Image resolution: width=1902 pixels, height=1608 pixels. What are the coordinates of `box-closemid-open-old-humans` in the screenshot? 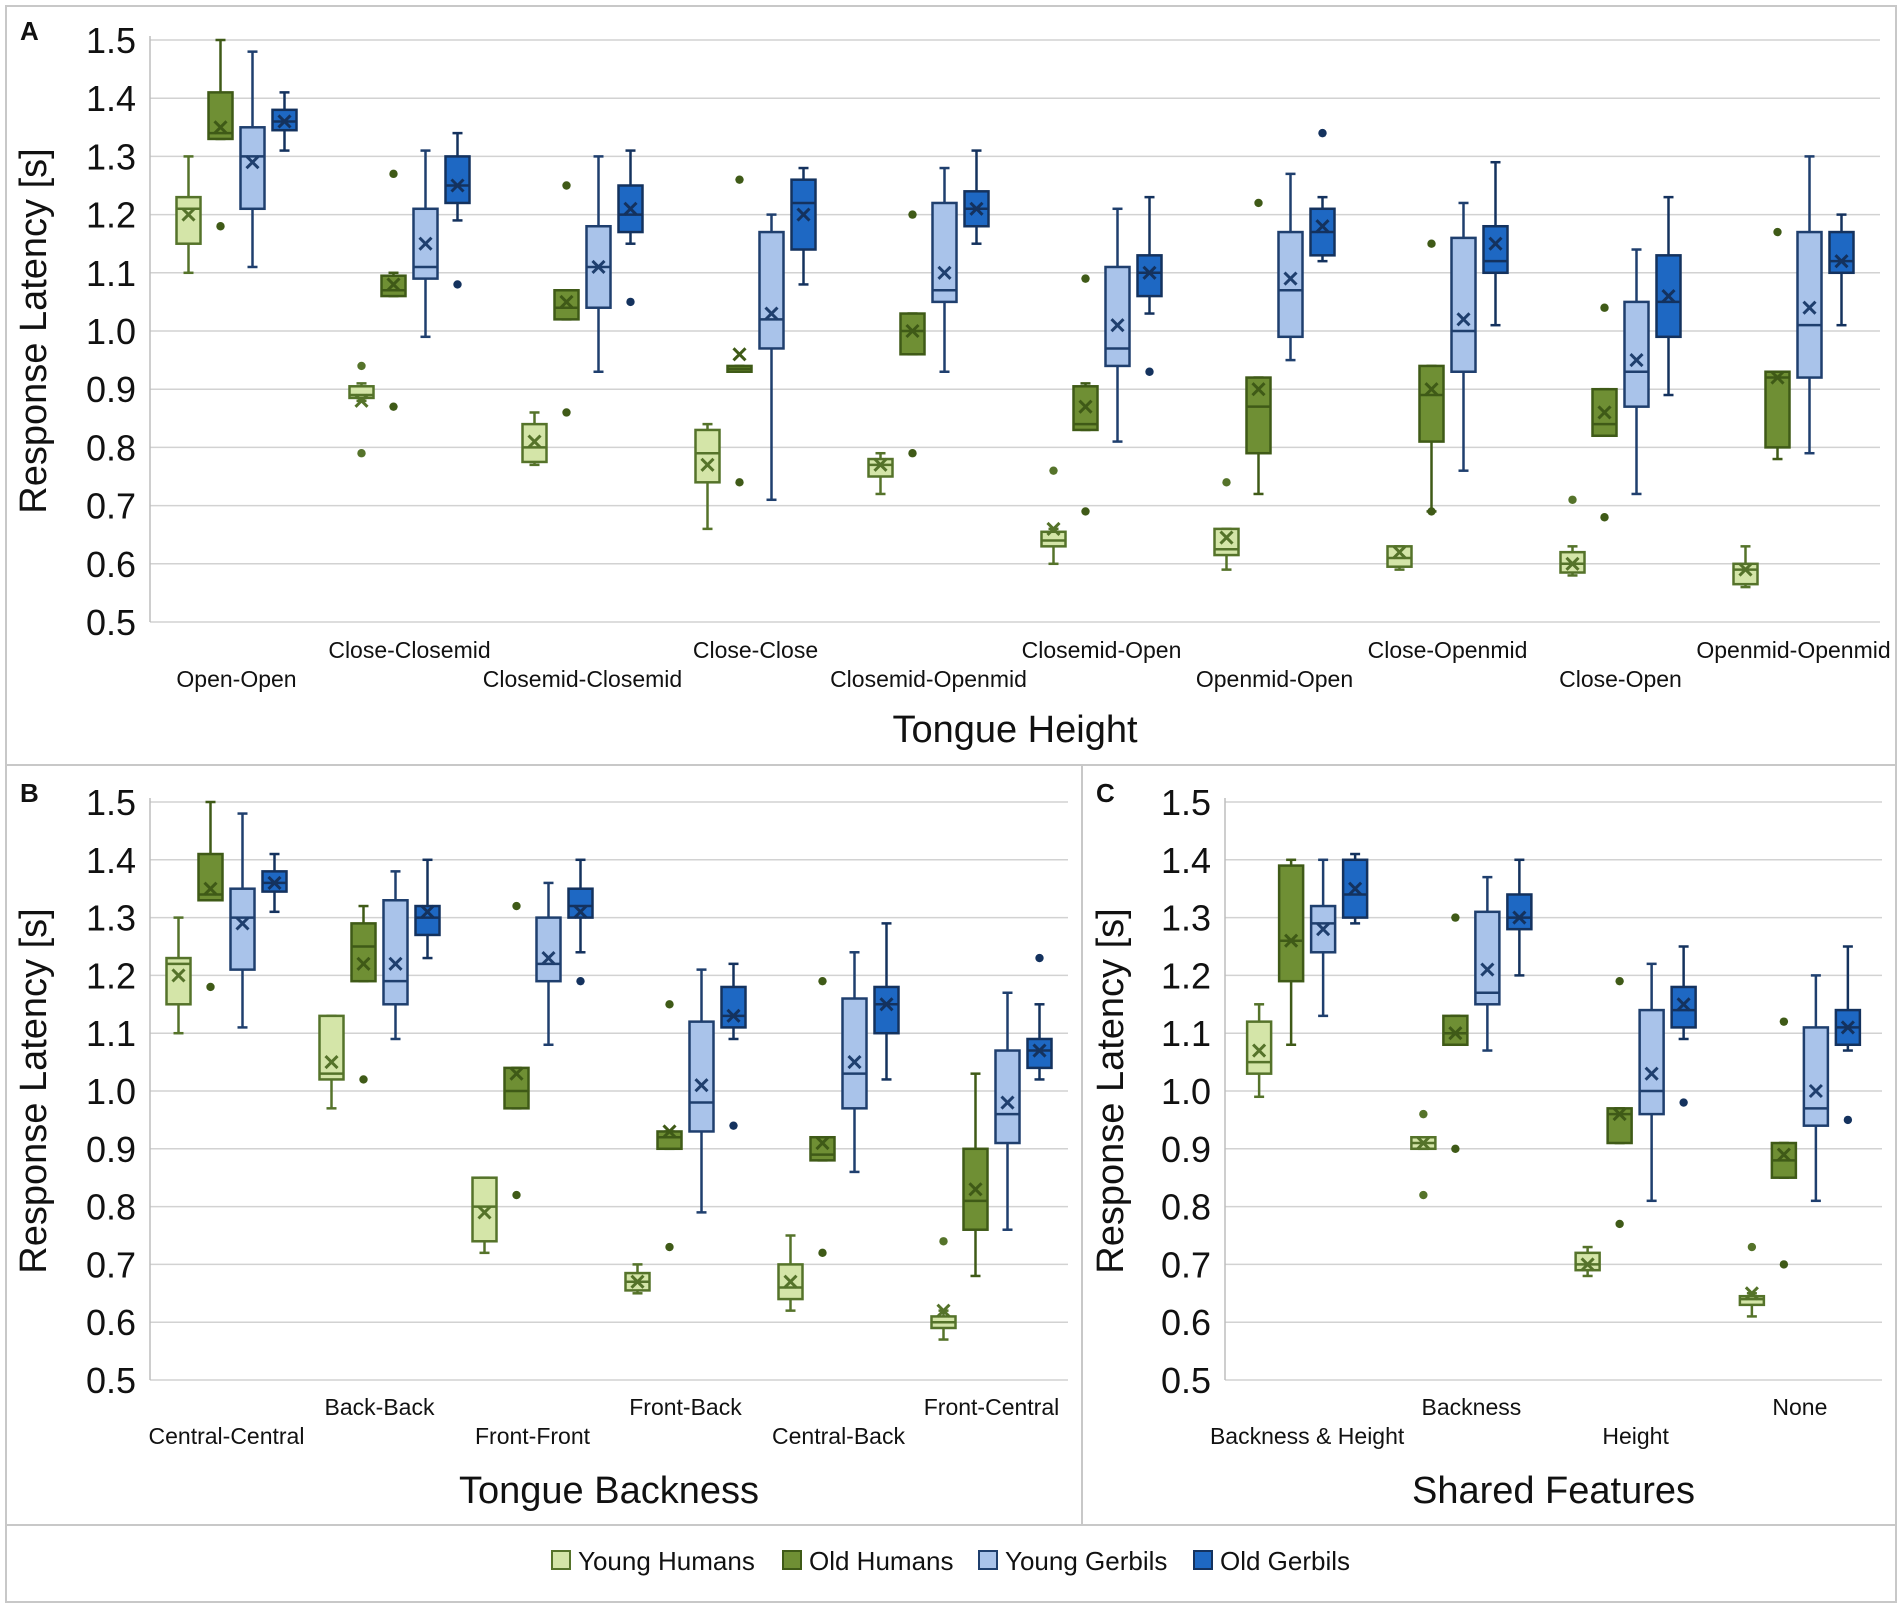 It's located at (1085, 395).